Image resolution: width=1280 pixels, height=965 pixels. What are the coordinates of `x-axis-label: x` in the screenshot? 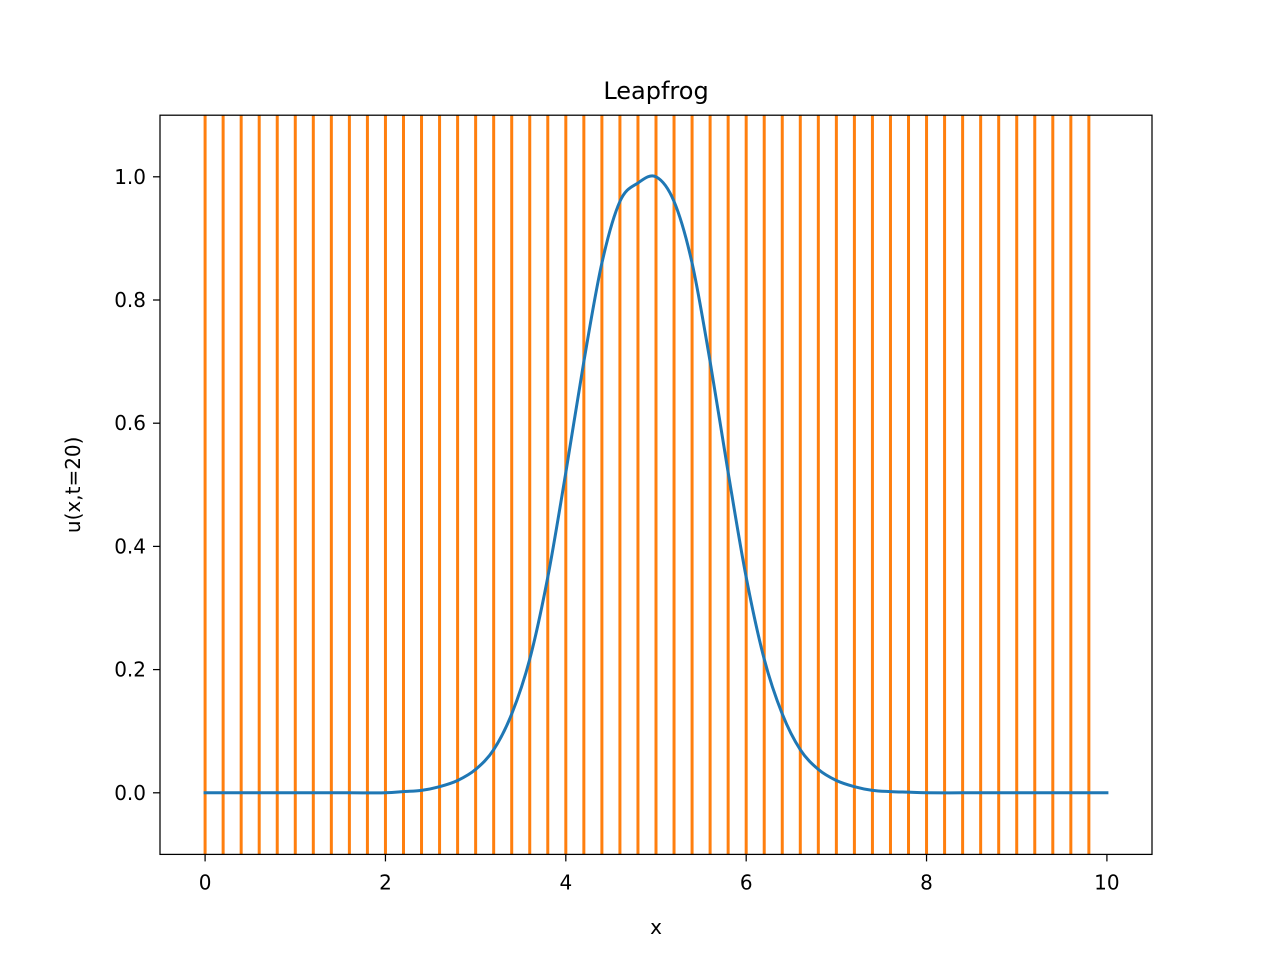 It's located at (656, 927).